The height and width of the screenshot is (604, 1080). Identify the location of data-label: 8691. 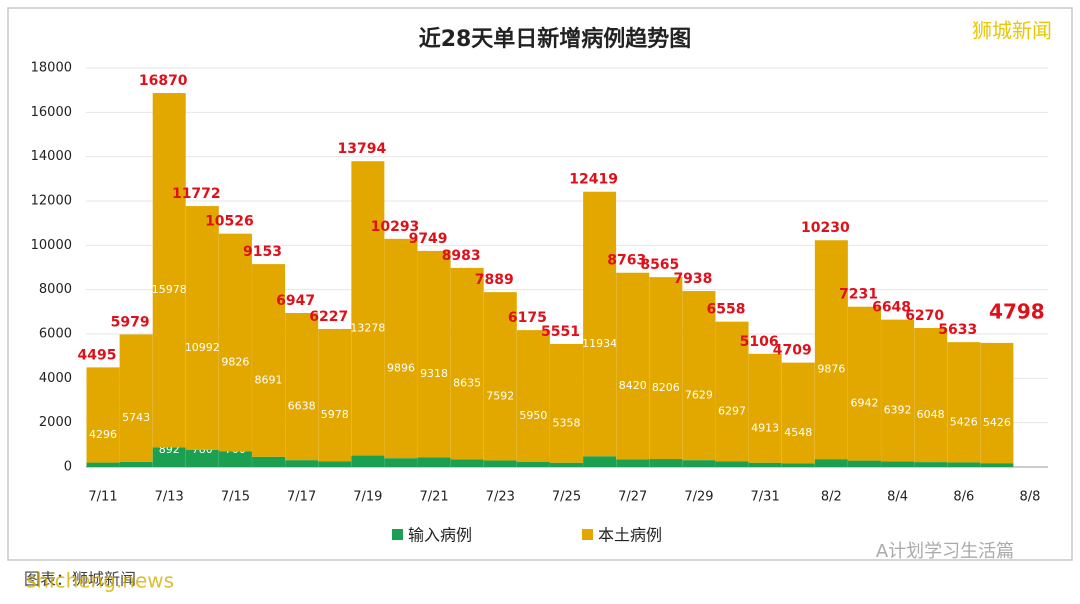
(269, 379).